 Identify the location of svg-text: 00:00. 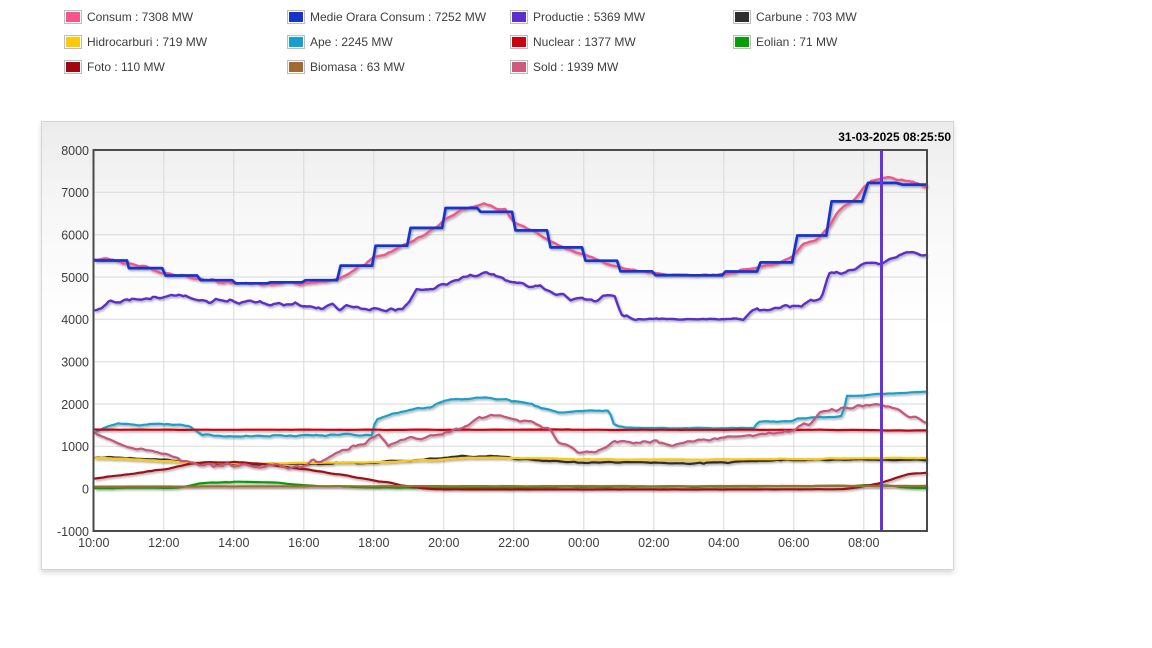
(583, 543).